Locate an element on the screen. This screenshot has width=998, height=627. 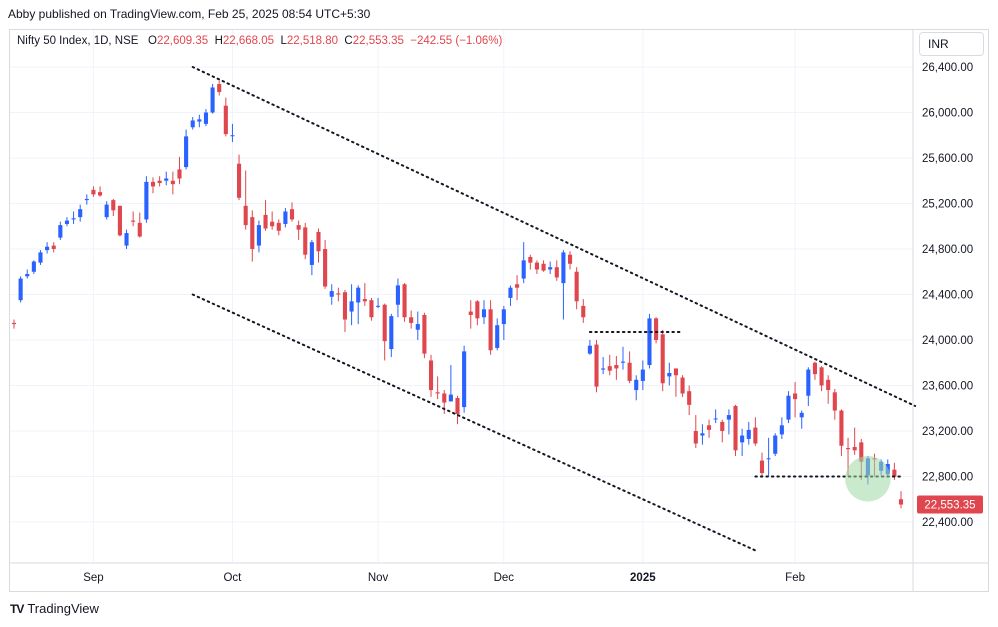
highlight-circle is located at coordinates (868, 479).